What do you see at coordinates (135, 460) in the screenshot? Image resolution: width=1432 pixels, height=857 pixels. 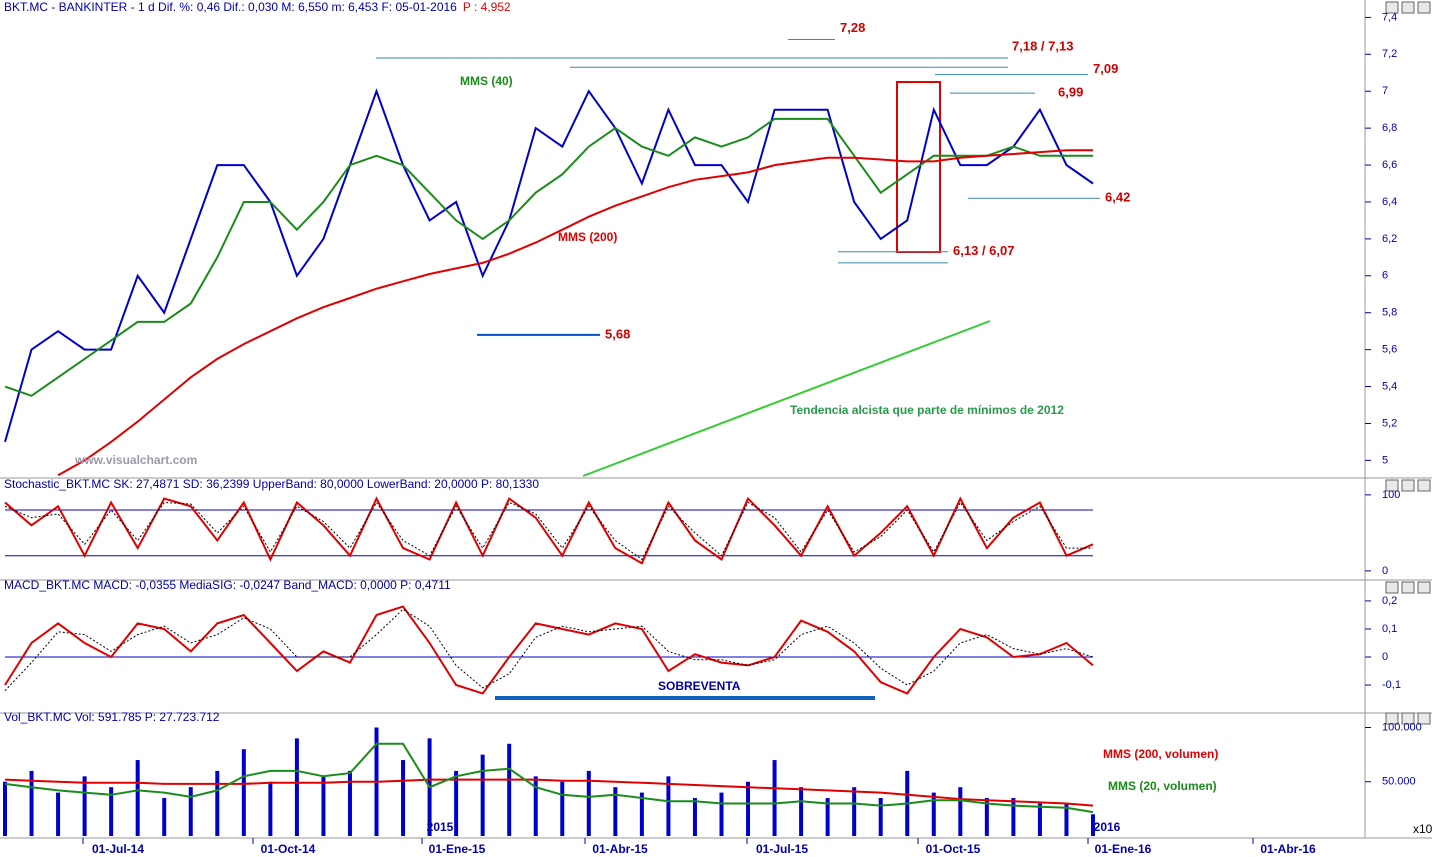 I see `watermark: www.visualchart.com` at bounding box center [135, 460].